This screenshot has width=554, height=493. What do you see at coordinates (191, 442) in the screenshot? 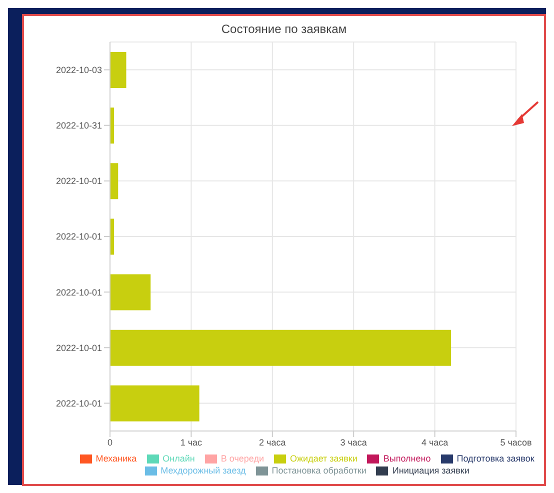
I see `x-tick-label: 1 час` at bounding box center [191, 442].